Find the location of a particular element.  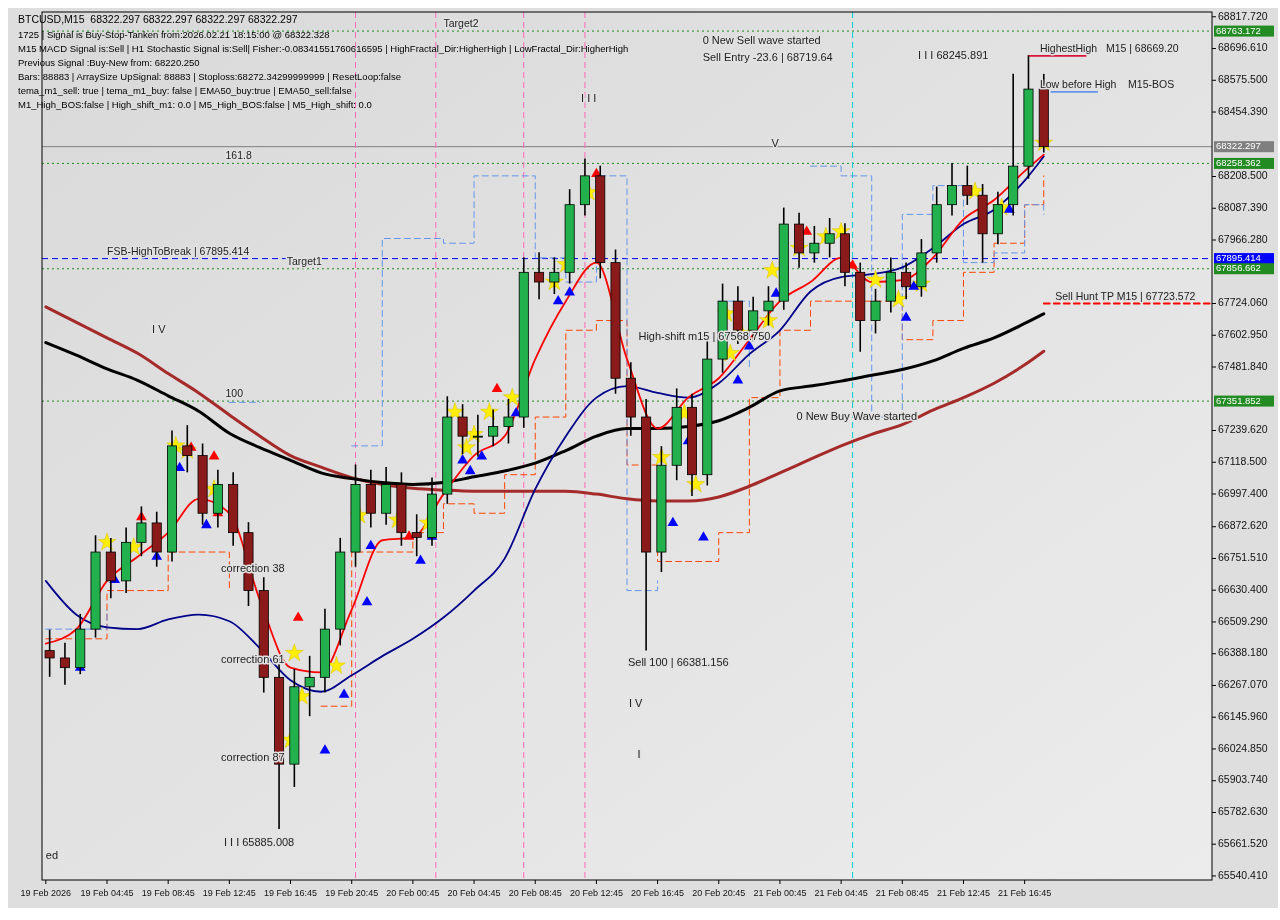

y-tick-label: 66872.620 is located at coordinates (1243, 525).